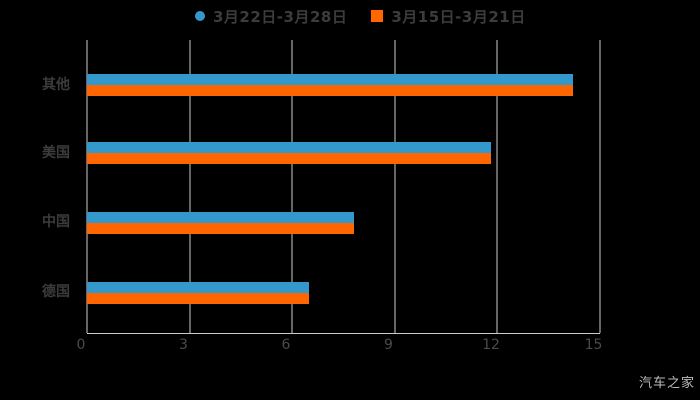 The height and width of the screenshot is (400, 700). Describe the element at coordinates (220, 228) in the screenshot. I see `bar-中国-orange` at that location.